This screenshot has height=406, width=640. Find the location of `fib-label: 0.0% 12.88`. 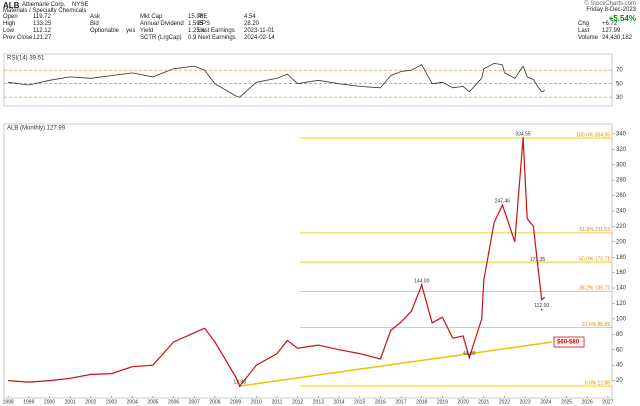

fib-label: 0.0% 12.88 is located at coordinates (598, 383).